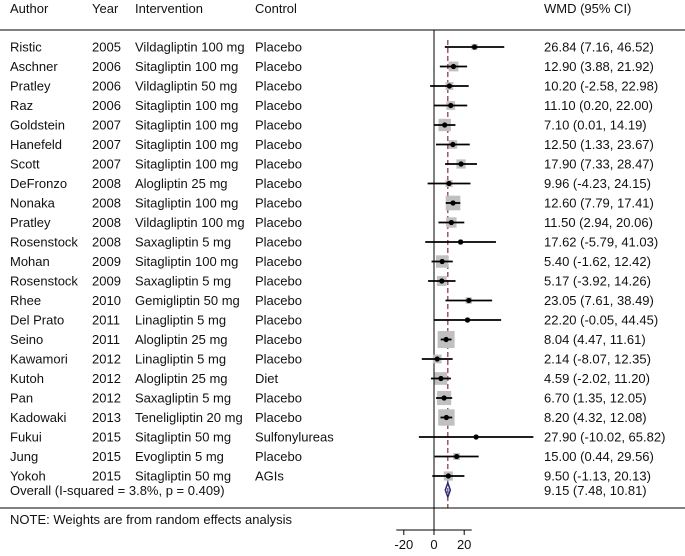 Image resolution: width=685 pixels, height=556 pixels. I want to click on study-effect-label: 12.60 (7.79, 17.41), so click(599, 203).